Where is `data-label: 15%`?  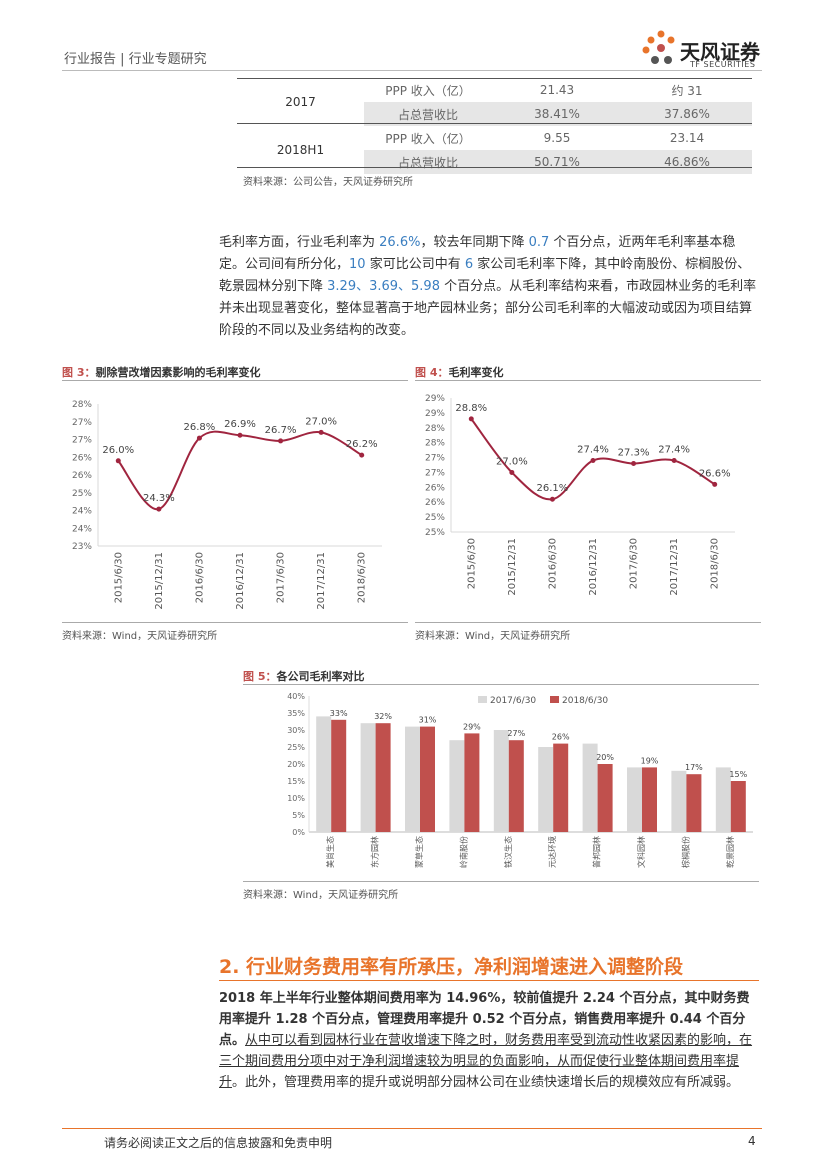
data-label: 15% is located at coordinates (738, 774).